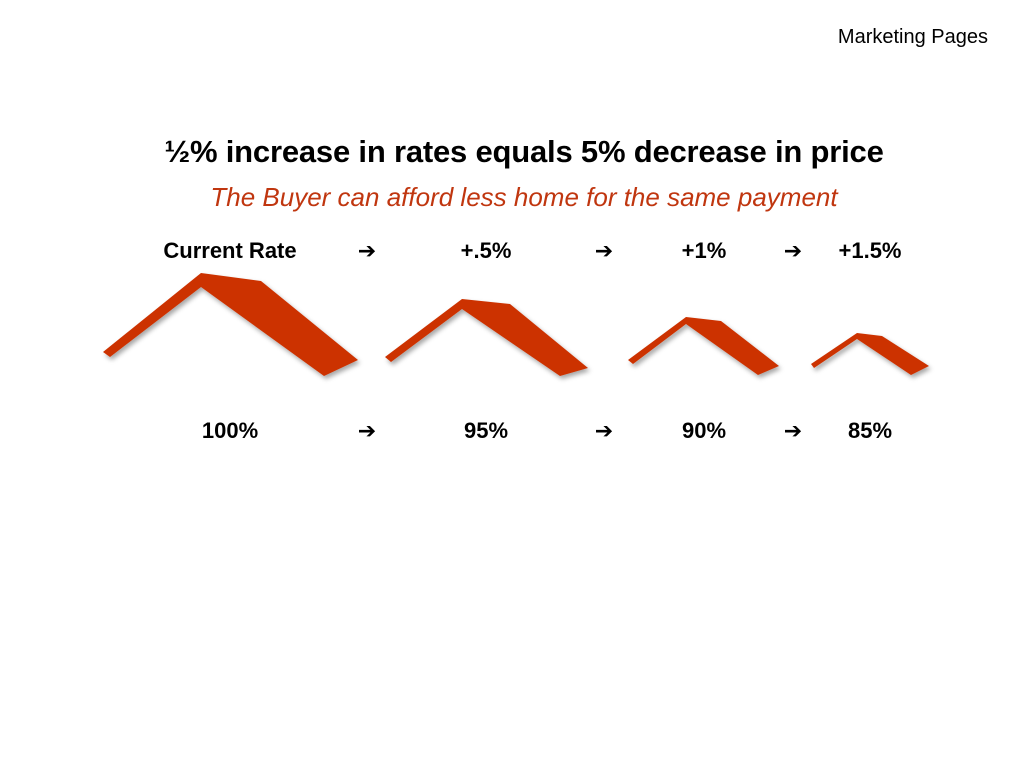  Describe the element at coordinates (230, 250) in the screenshot. I see `rate-label-current: Current Rate` at that location.